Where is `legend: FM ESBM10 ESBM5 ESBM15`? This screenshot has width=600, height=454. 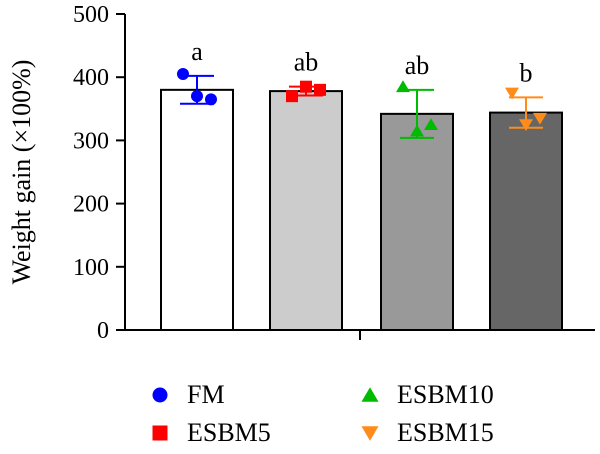
legend: FM ESBM10 ESBM5 ESBM15 is located at coordinates (323, 413).